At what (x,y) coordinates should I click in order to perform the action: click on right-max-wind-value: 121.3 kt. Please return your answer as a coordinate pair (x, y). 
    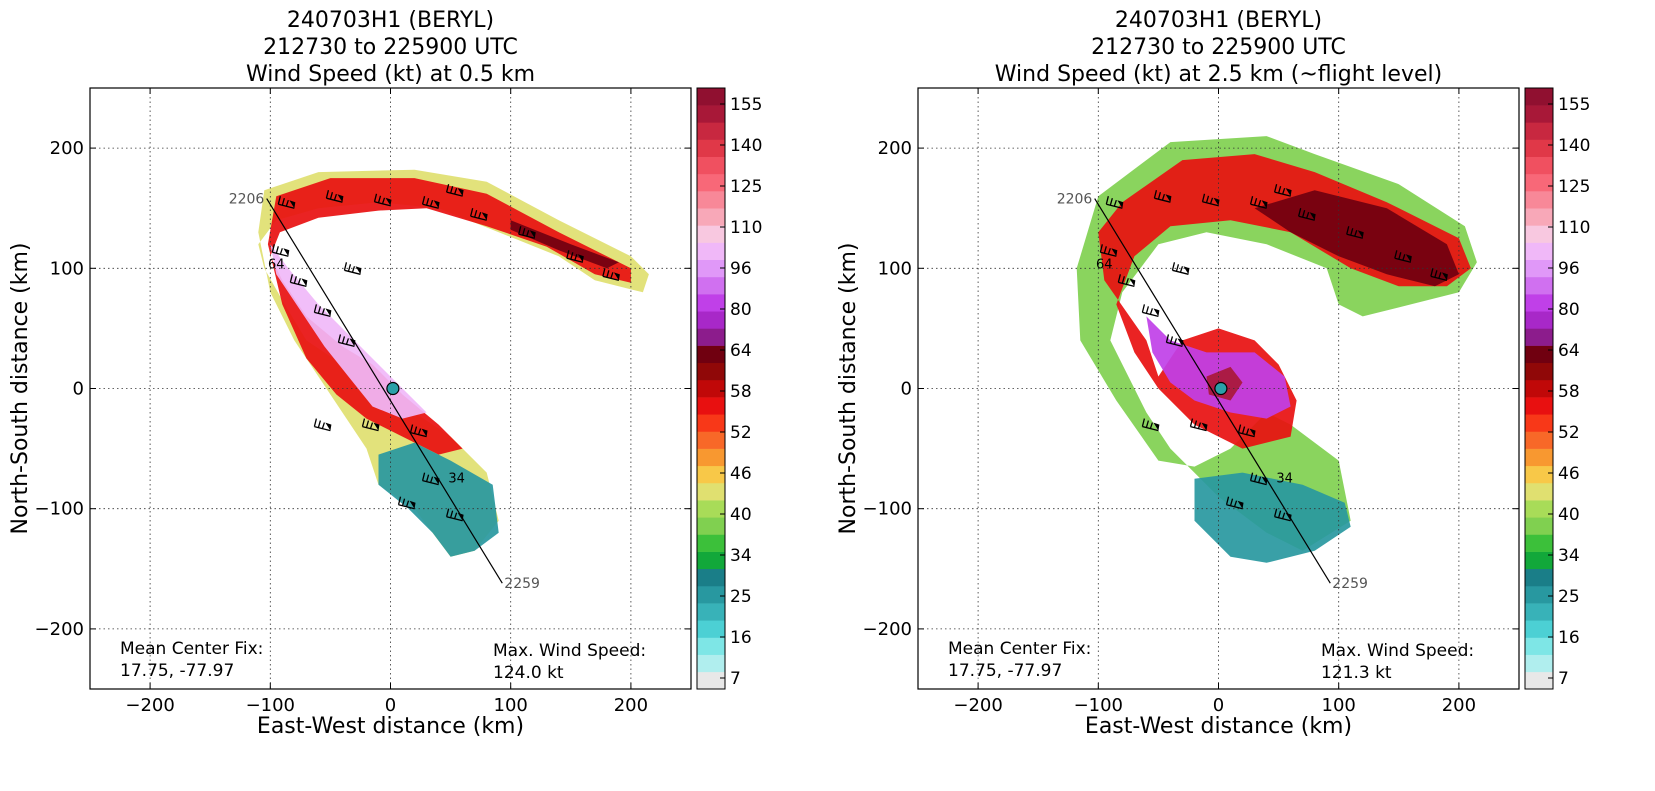
    Looking at the image, I should click on (1356, 673).